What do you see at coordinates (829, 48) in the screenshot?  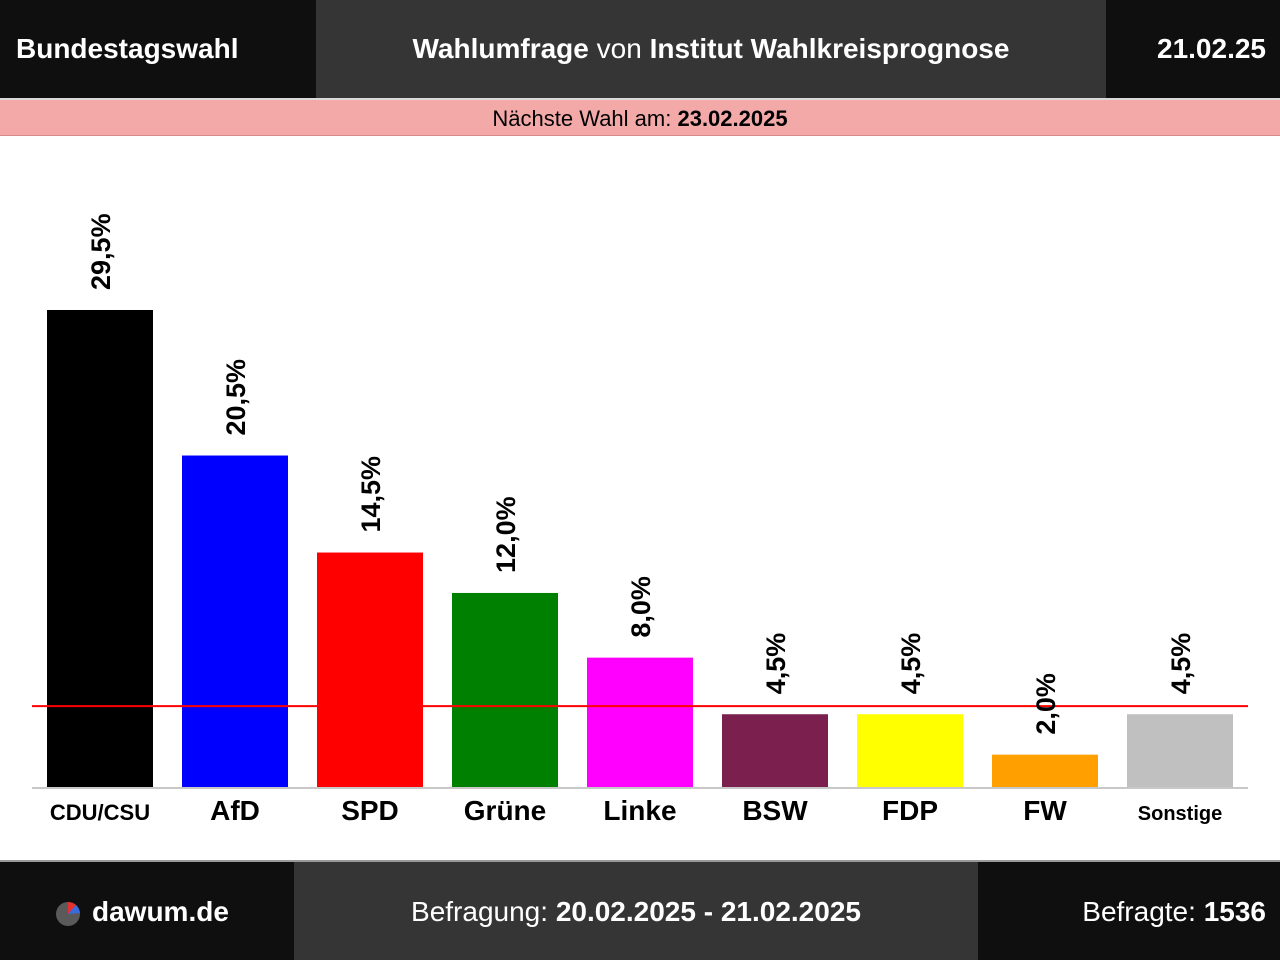 I see `institute-name: Institut Wahlkreisprognose` at bounding box center [829, 48].